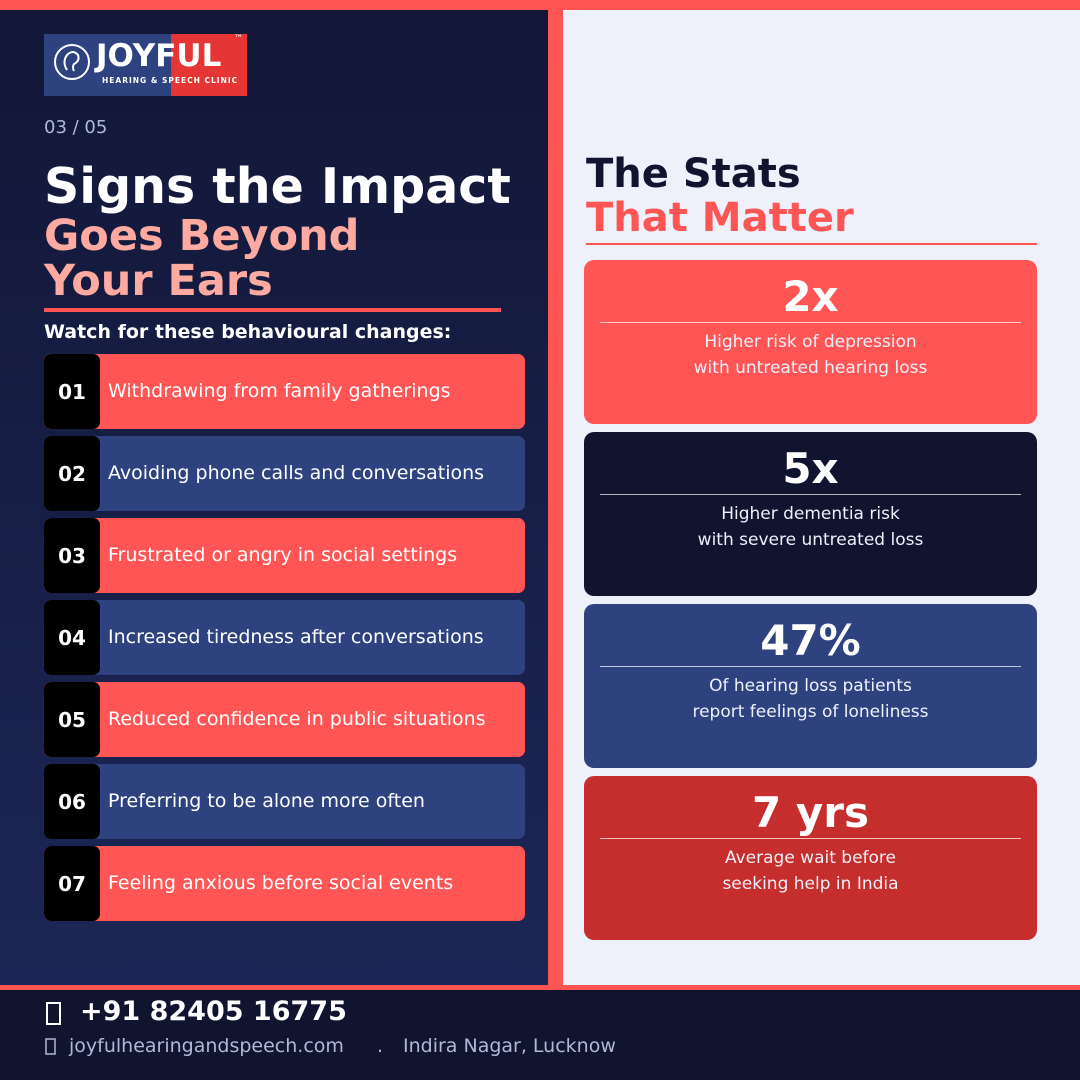 The width and height of the screenshot is (1080, 1080). I want to click on stat-description: Higher dementia risk, so click(810, 514).